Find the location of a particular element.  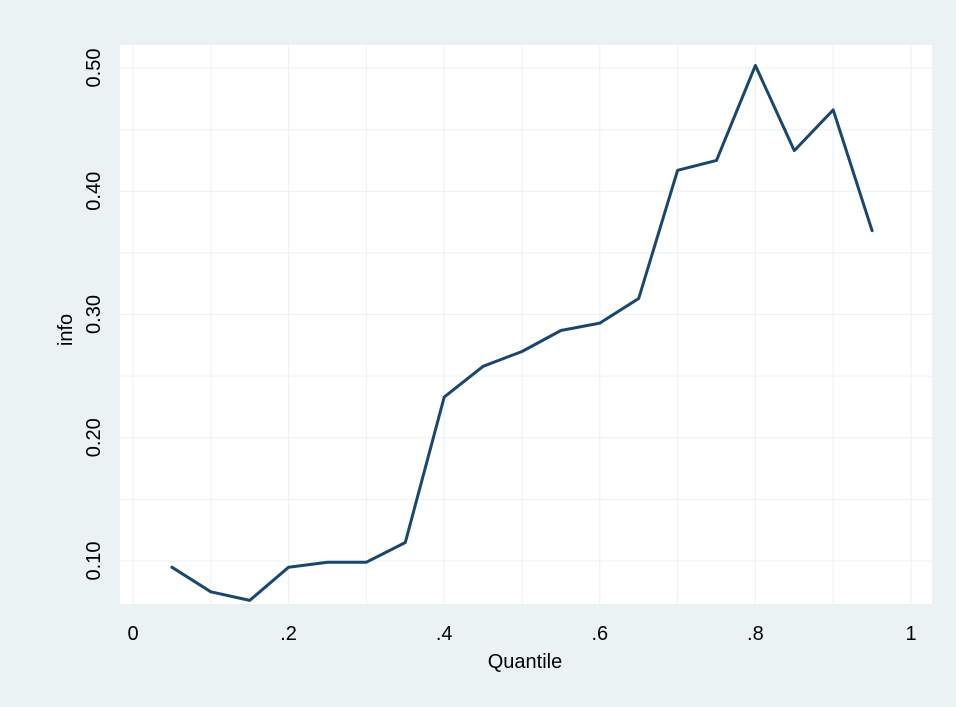

y-tick-label: 0.40 is located at coordinates (94, 191).